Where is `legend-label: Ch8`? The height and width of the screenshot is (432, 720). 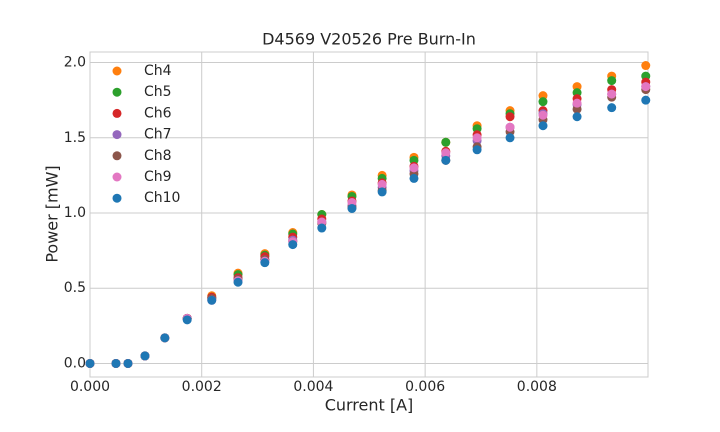 legend-label: Ch8 is located at coordinates (158, 156).